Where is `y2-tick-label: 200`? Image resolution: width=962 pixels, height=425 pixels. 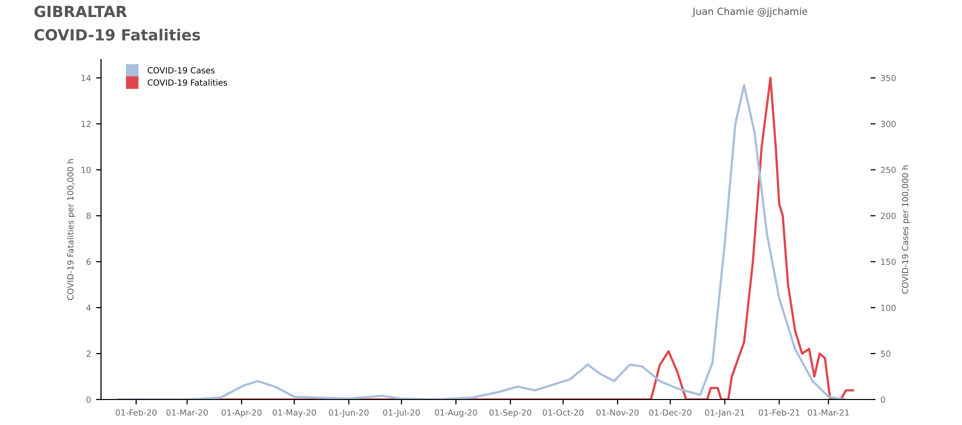
y2-tick-label: 200 is located at coordinates (888, 215).